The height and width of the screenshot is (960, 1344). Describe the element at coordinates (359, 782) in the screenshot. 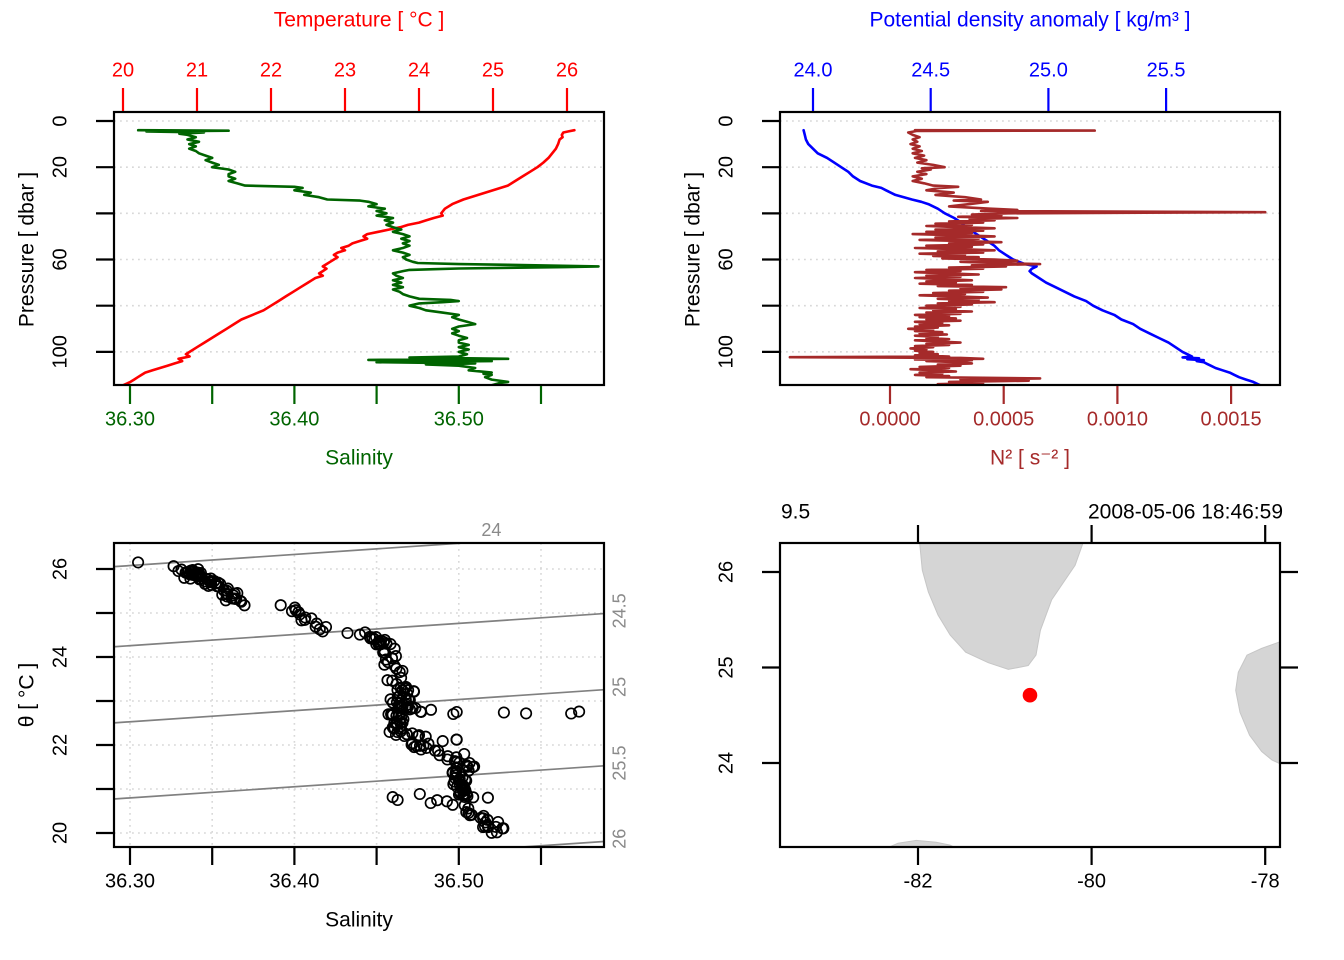

I see `isopycnal-line-25.5` at that location.